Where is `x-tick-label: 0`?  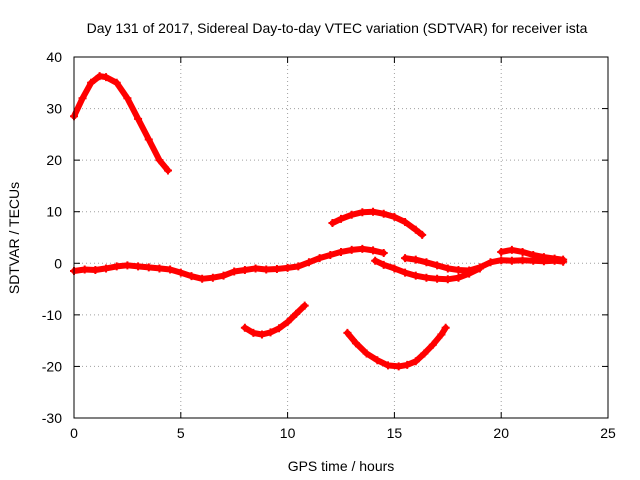
x-tick-label: 0 is located at coordinates (74, 433).